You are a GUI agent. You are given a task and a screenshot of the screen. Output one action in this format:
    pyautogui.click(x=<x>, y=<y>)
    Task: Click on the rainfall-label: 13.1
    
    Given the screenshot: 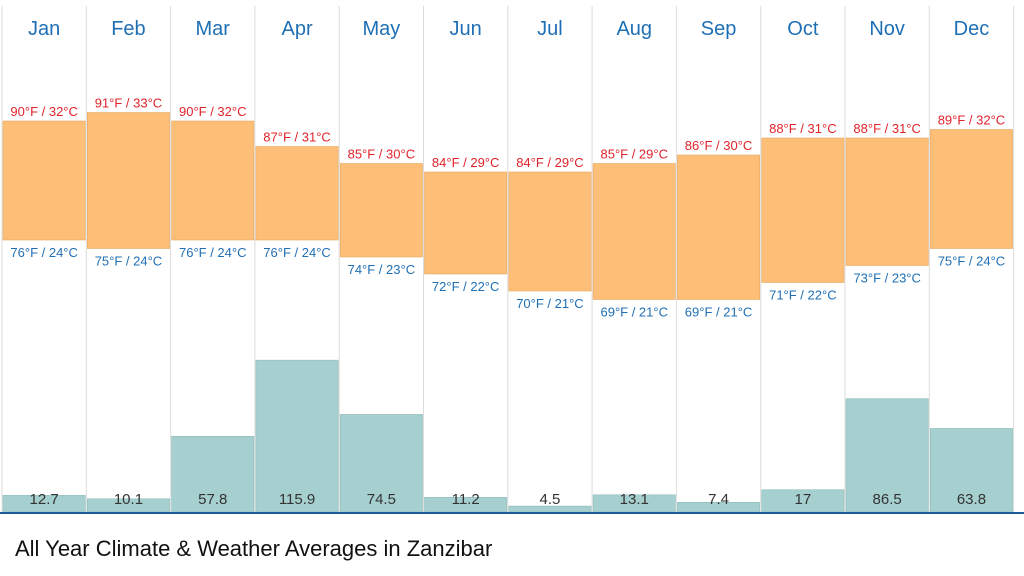 What is the action you would take?
    pyautogui.click(x=634, y=499)
    